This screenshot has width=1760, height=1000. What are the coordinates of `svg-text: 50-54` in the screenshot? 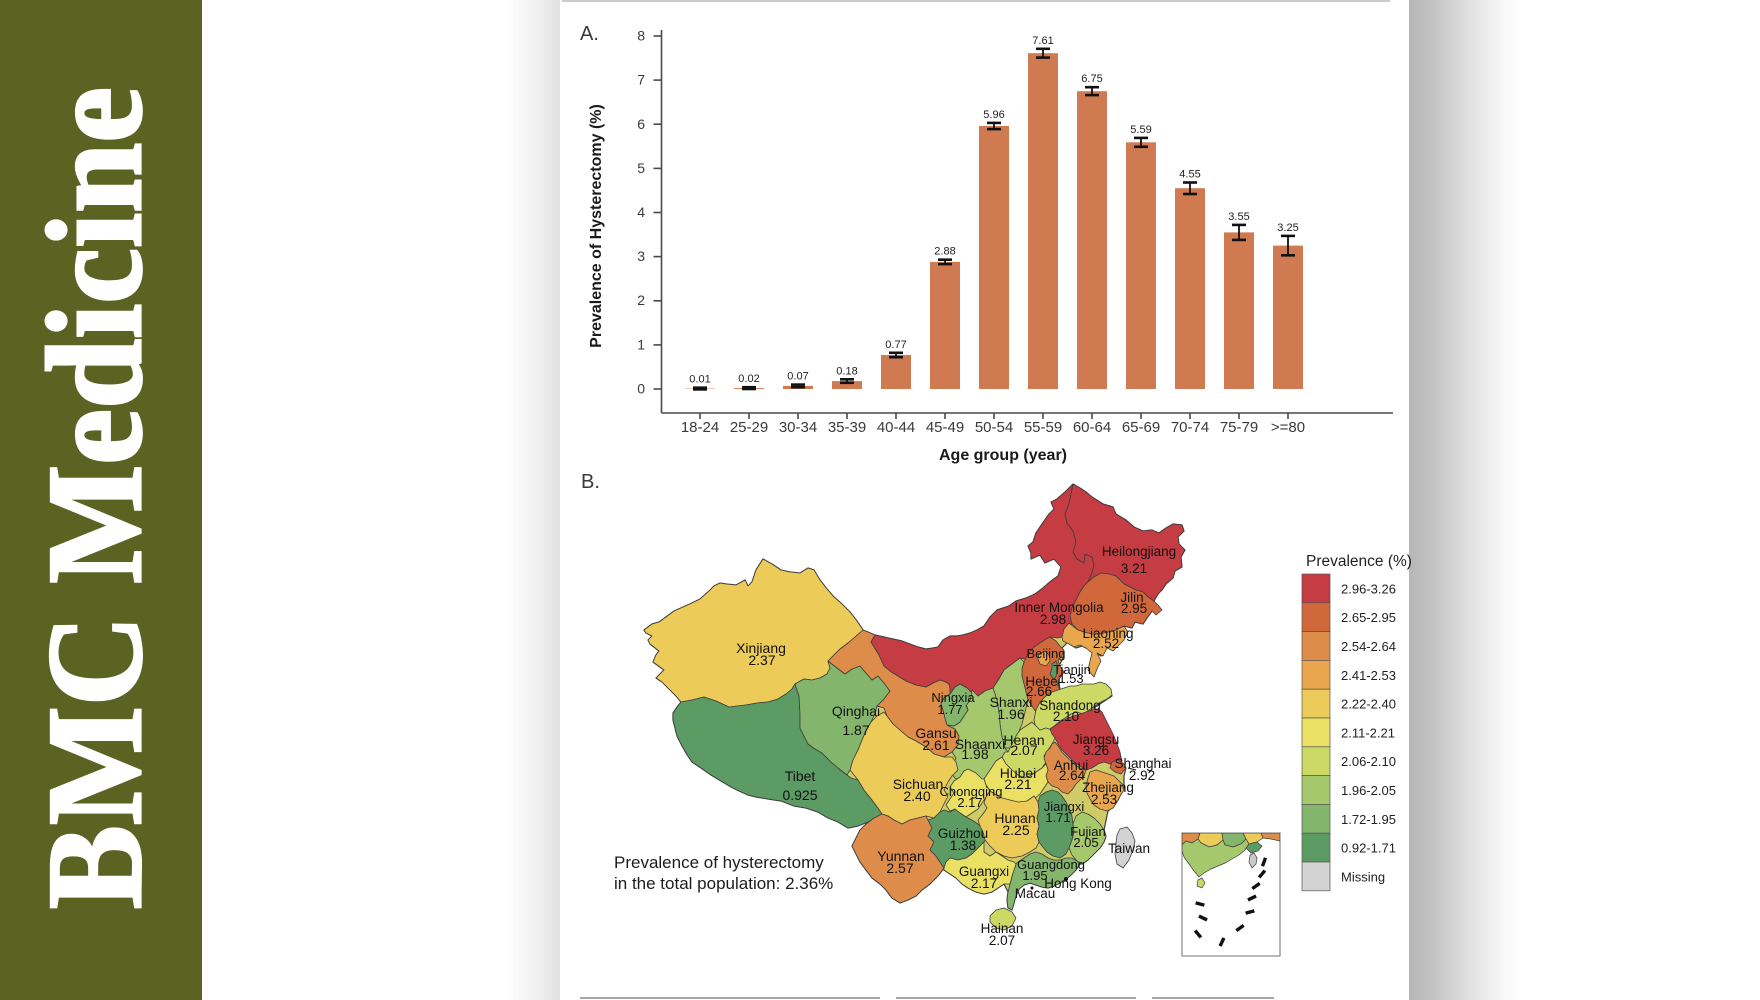 It's located at (994, 427).